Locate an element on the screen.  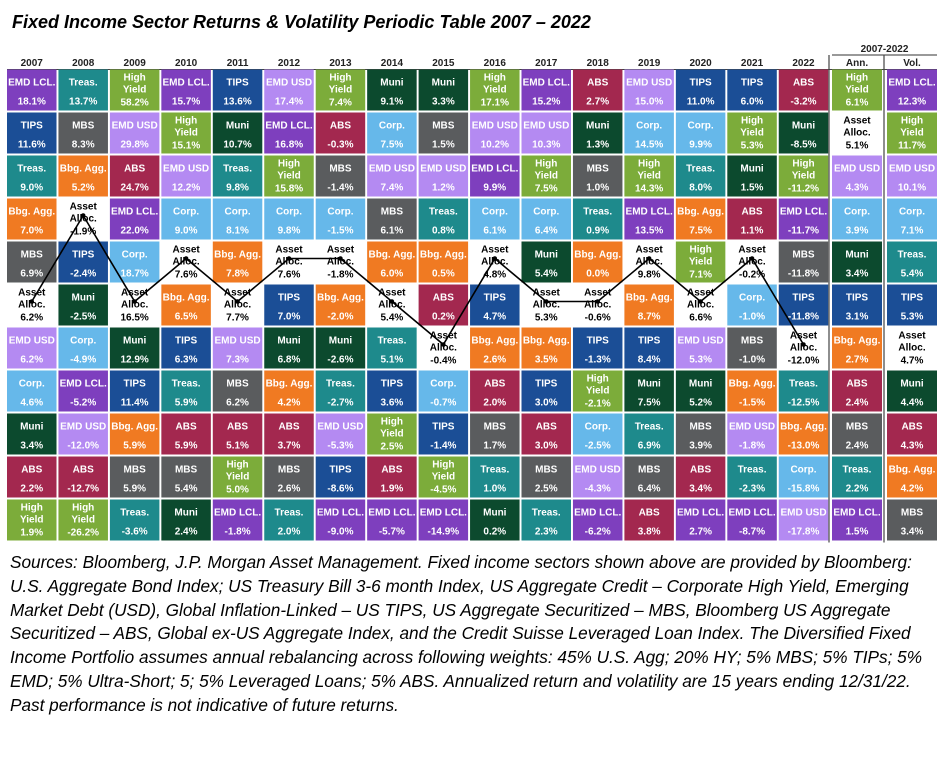
cell-2012-corp: Corp. 9.8% is located at coordinates (289, 219).